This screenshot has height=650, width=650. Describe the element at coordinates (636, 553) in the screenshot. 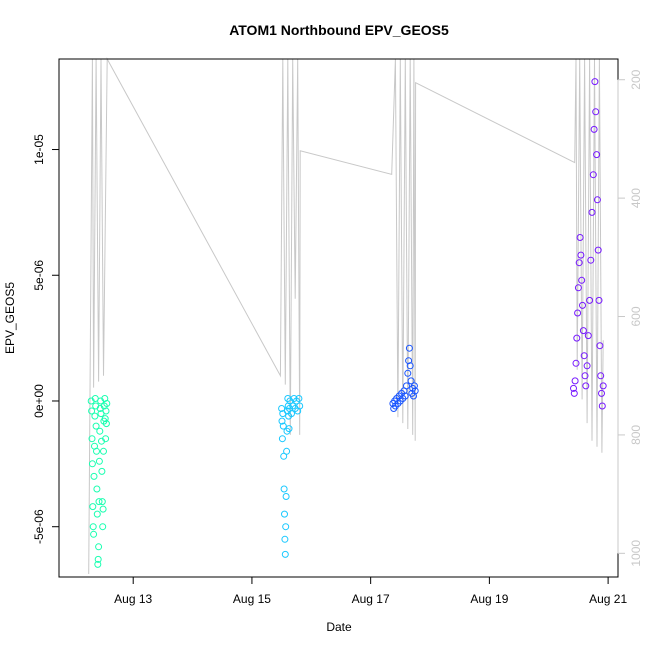

I see `right-tick-label: 1000` at that location.